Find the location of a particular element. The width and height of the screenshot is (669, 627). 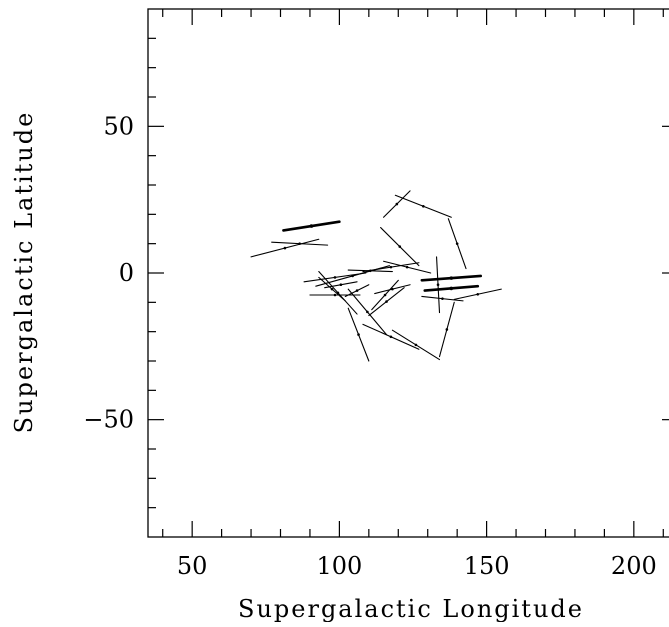

y-axis-label: Supergalactic Latitude is located at coordinates (24, 272).